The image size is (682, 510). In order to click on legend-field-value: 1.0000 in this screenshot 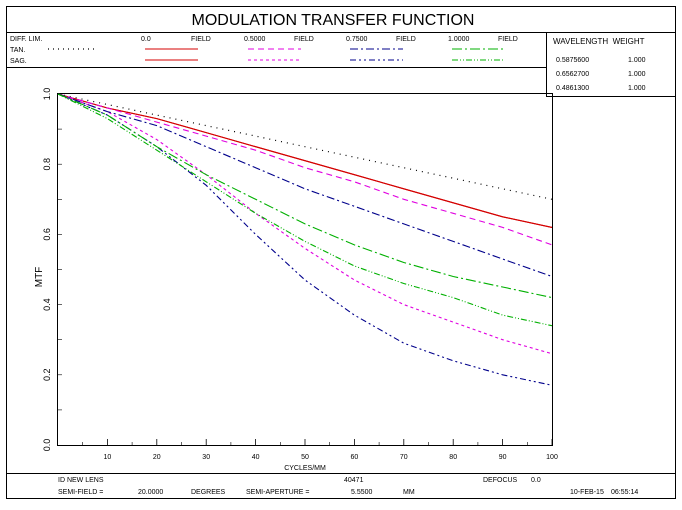, I will do `click(459, 39)`.